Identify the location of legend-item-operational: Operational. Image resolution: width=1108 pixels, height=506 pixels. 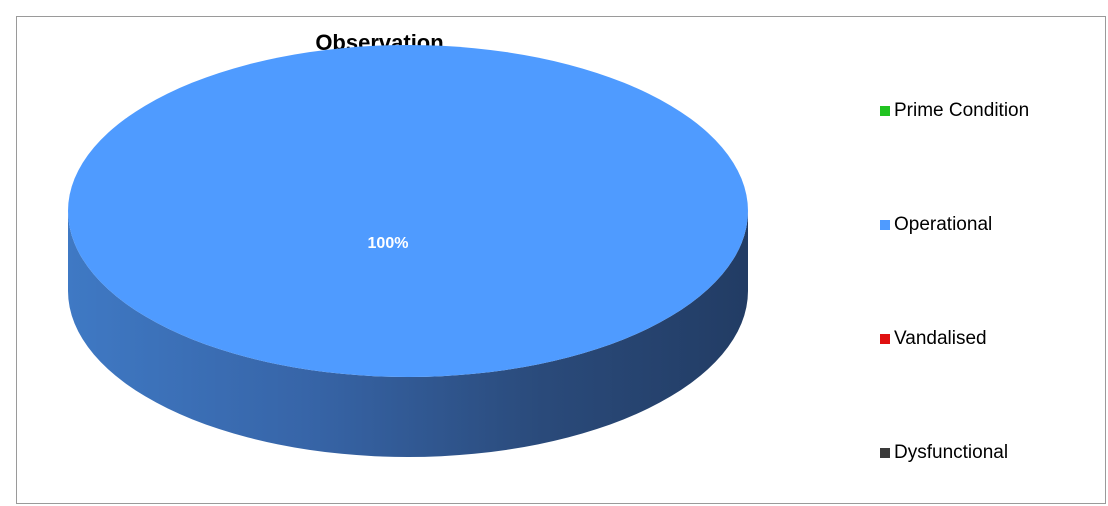
(936, 225).